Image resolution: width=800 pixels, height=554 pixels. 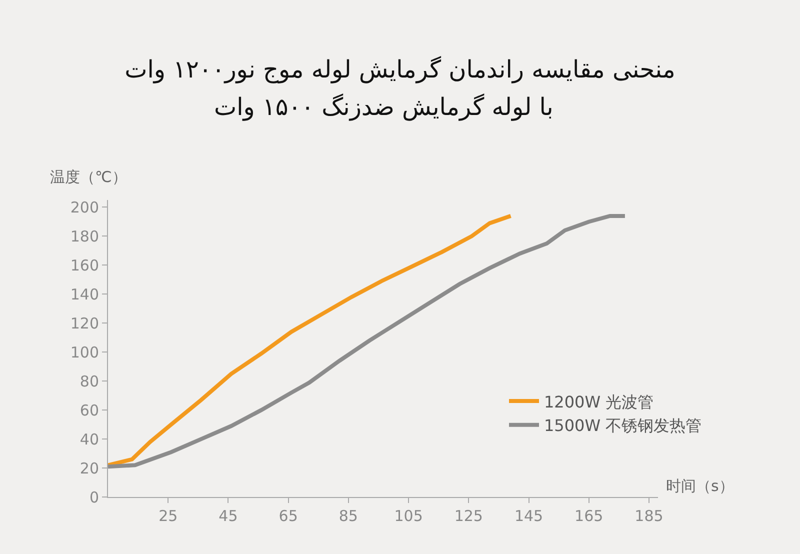 What do you see at coordinates (288, 516) in the screenshot?
I see `x-tick-label: 65` at bounding box center [288, 516].